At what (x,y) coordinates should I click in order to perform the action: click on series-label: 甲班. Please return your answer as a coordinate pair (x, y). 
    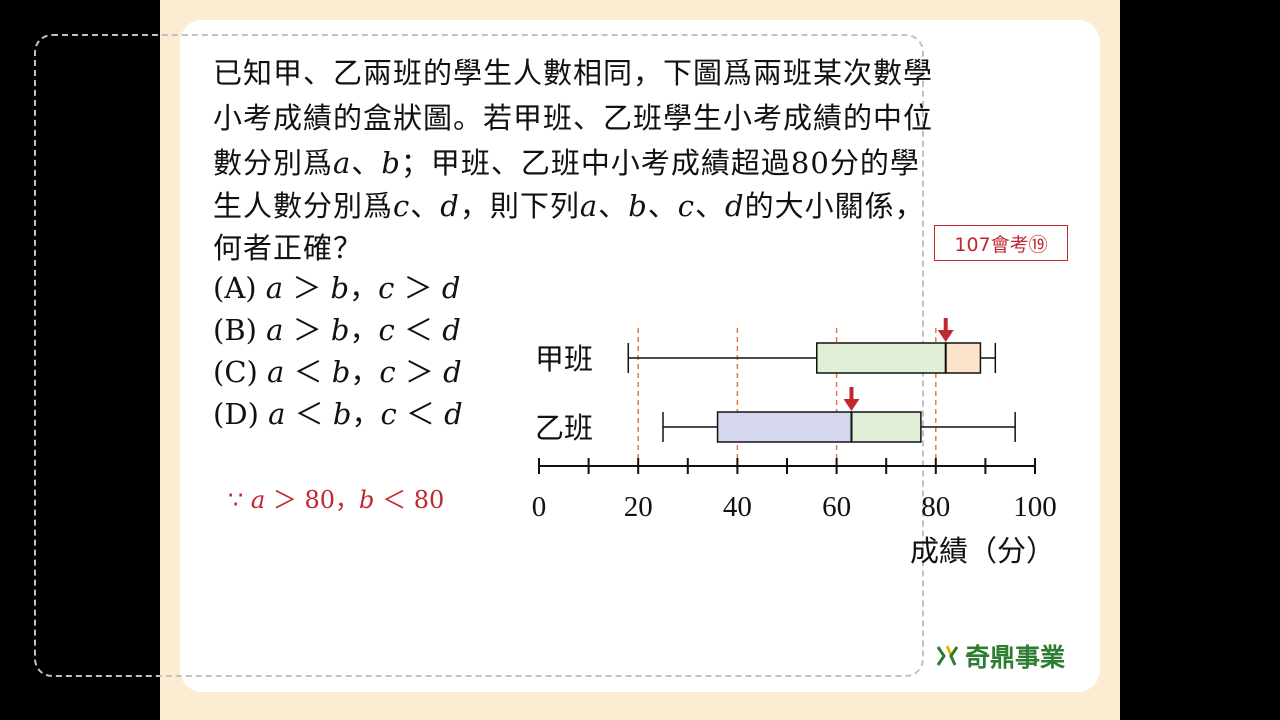
    Looking at the image, I should click on (564, 359).